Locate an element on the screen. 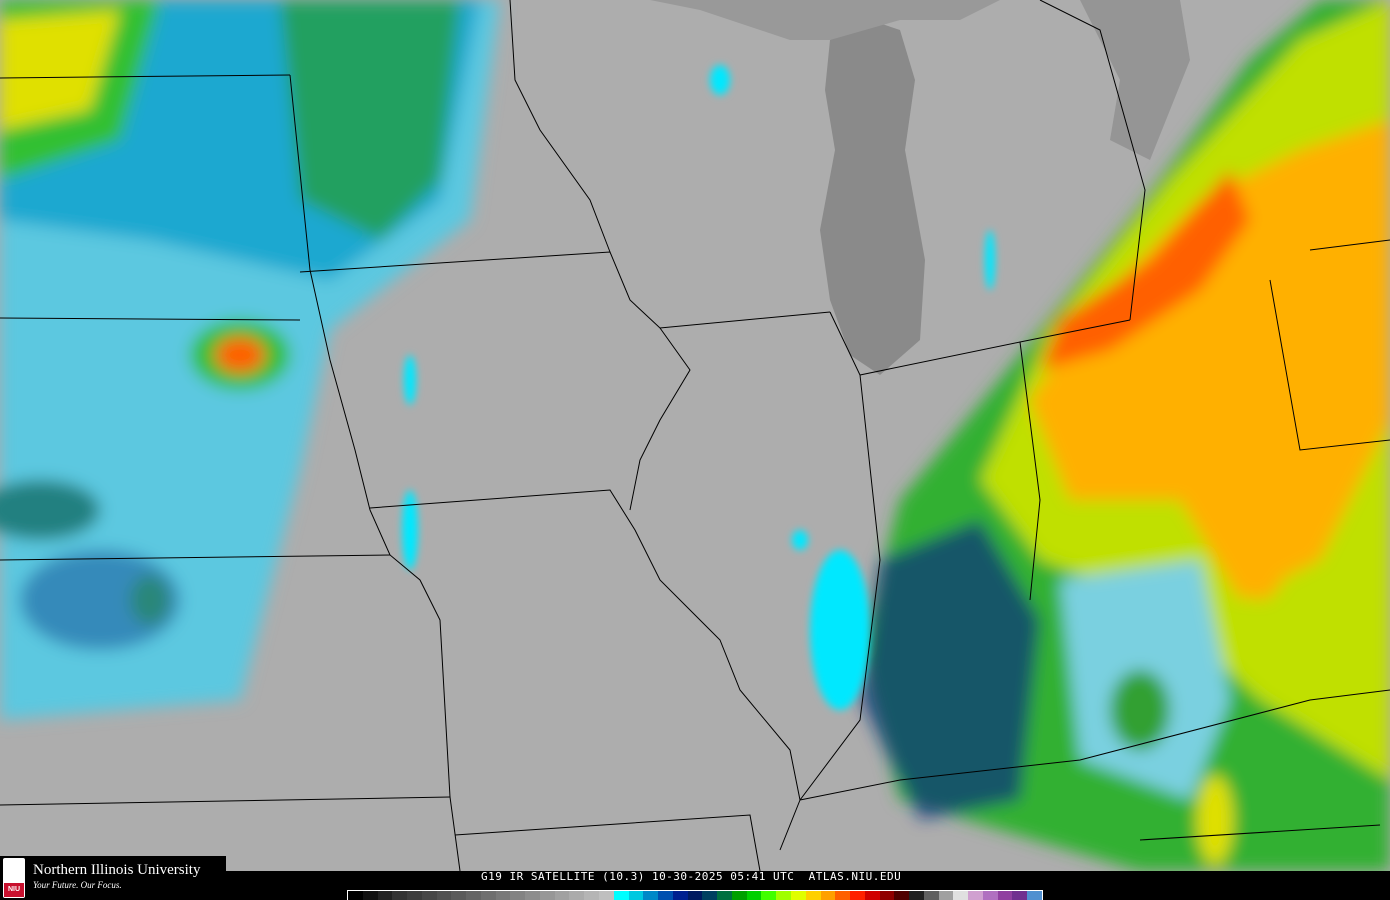 Image resolution: width=1390 pixels, height=900 pixels. temperature-colorbar is located at coordinates (695, 895).